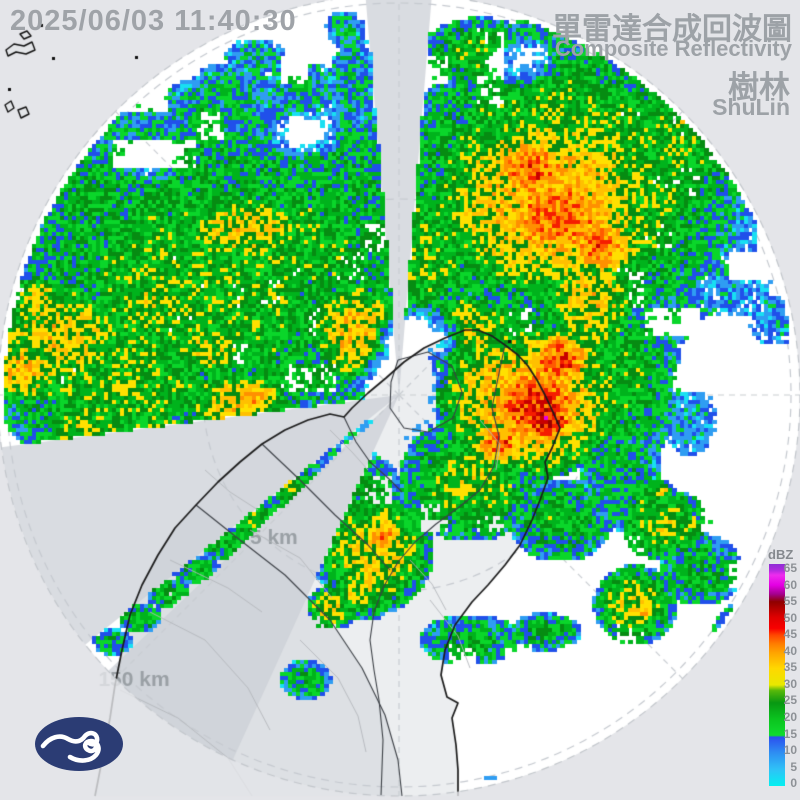 The height and width of the screenshot is (800, 800). Describe the element at coordinates (751, 107) in the screenshot. I see `station-name-english: ShuLin` at that location.